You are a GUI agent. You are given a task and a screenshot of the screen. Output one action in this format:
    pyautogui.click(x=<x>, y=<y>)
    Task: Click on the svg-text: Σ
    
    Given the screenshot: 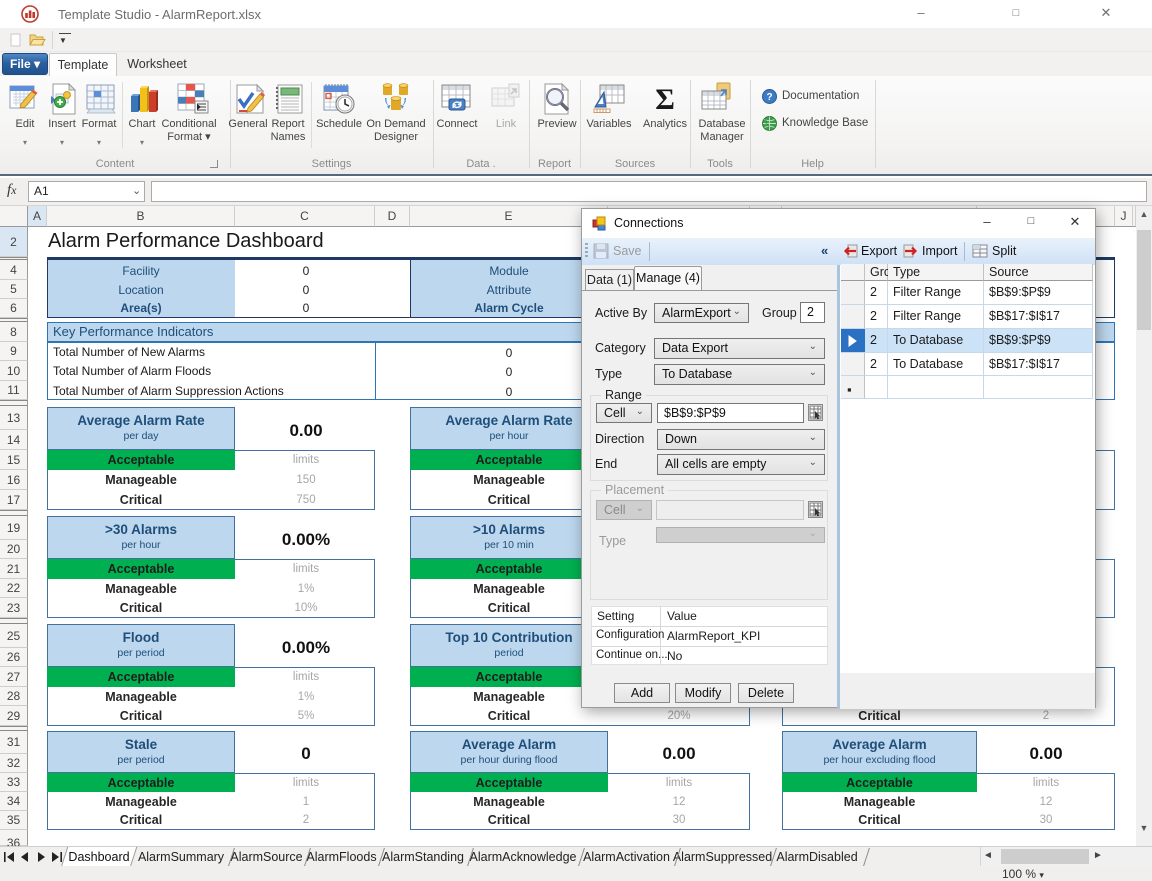 What is the action you would take?
    pyautogui.click(x=665, y=99)
    